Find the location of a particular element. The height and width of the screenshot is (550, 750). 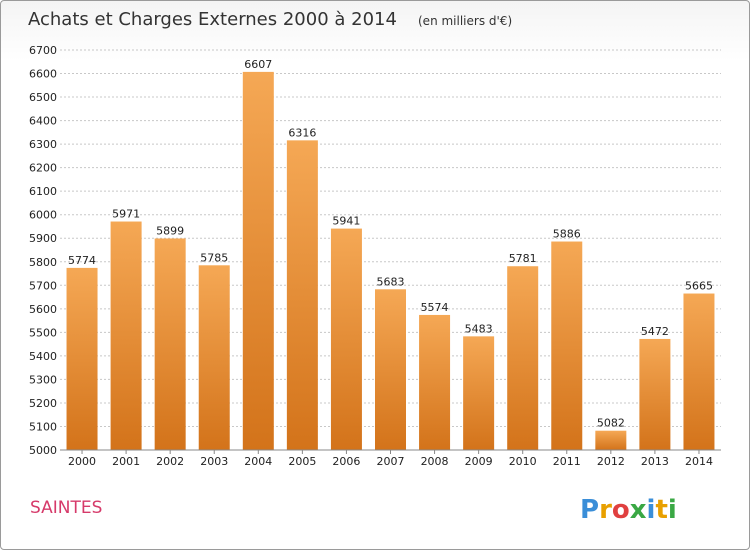

chart-subtitle: (en milliers d'€) is located at coordinates (465, 21).